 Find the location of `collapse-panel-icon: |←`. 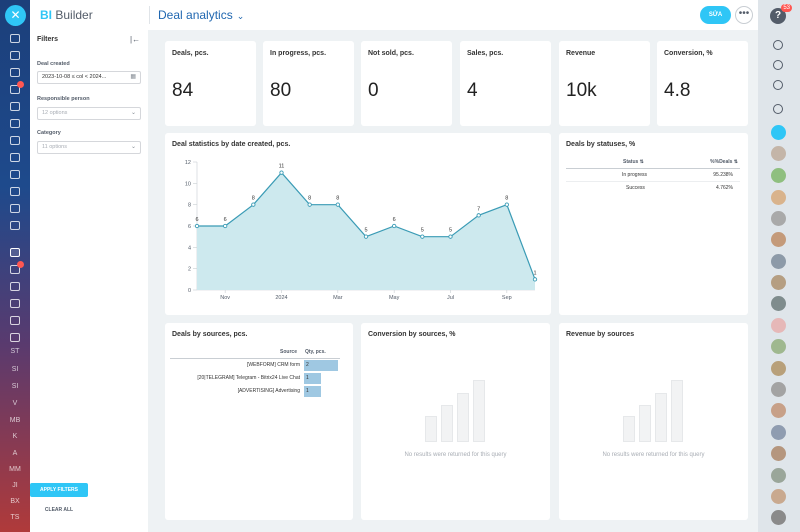

collapse-panel-icon: |← is located at coordinates (135, 39).